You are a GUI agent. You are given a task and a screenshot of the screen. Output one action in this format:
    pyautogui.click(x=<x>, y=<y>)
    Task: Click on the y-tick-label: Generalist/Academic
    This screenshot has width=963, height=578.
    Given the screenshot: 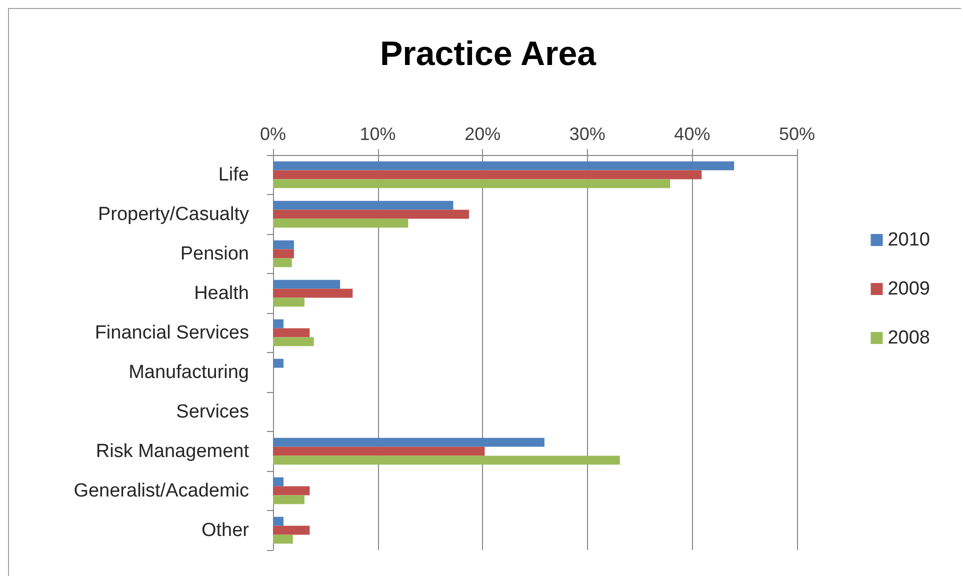 What is the action you would take?
    pyautogui.click(x=161, y=491)
    